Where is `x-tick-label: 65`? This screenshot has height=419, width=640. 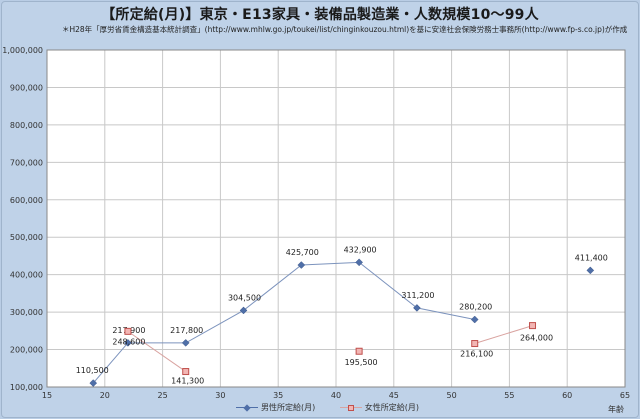
x-tick-label: 65 is located at coordinates (625, 395).